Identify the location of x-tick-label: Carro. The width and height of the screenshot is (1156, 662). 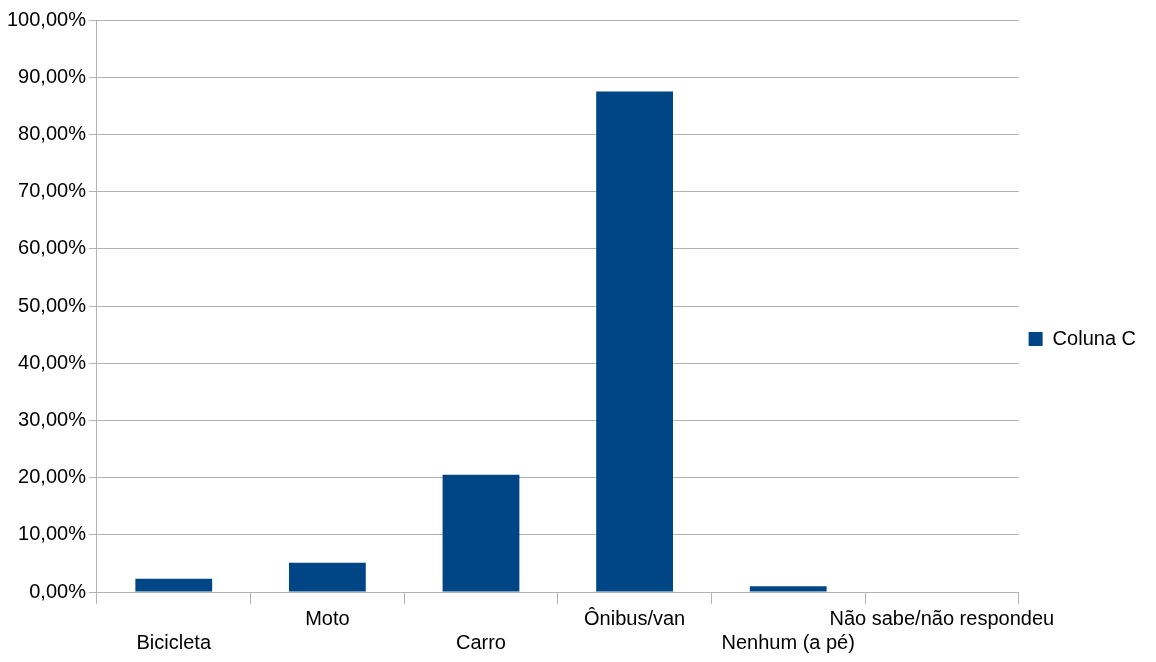
(480, 641).